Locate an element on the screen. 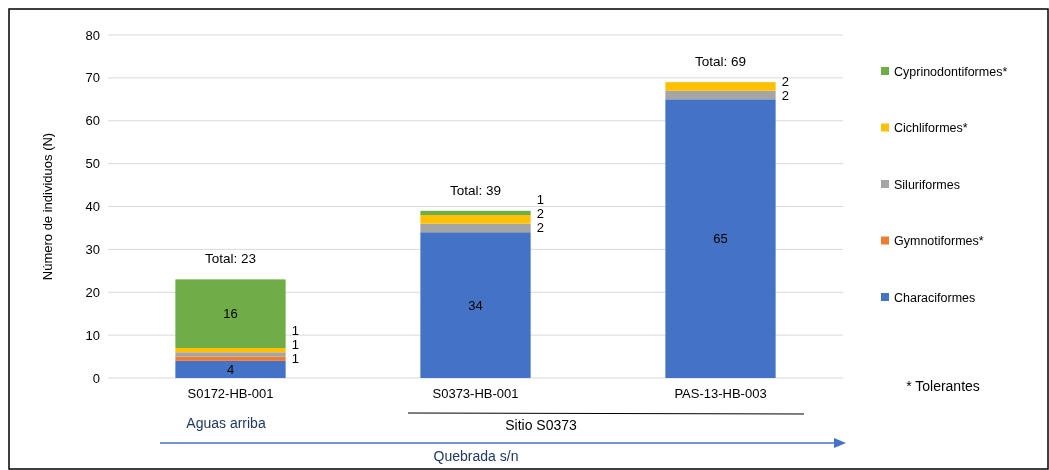  text: Quebrada s/n is located at coordinates (476, 456).